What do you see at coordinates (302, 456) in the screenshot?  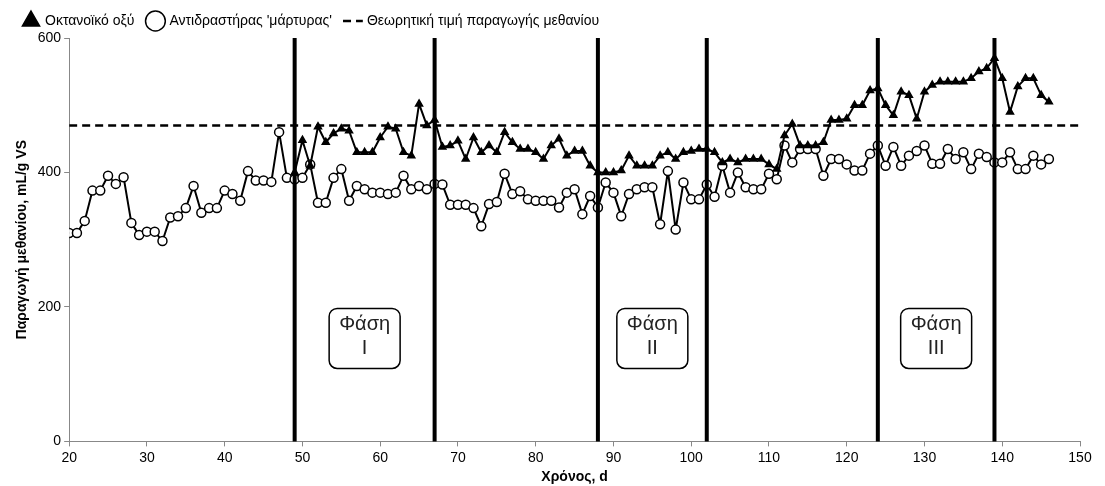 I see `x-tick-label: 50` at bounding box center [302, 456].